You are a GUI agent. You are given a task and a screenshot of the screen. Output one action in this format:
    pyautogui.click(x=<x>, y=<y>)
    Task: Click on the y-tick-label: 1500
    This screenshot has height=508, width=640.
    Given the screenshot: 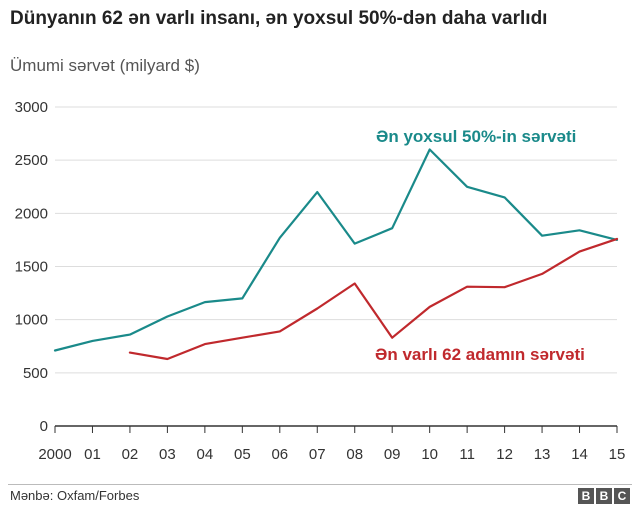 What is the action you would take?
    pyautogui.click(x=31, y=267)
    